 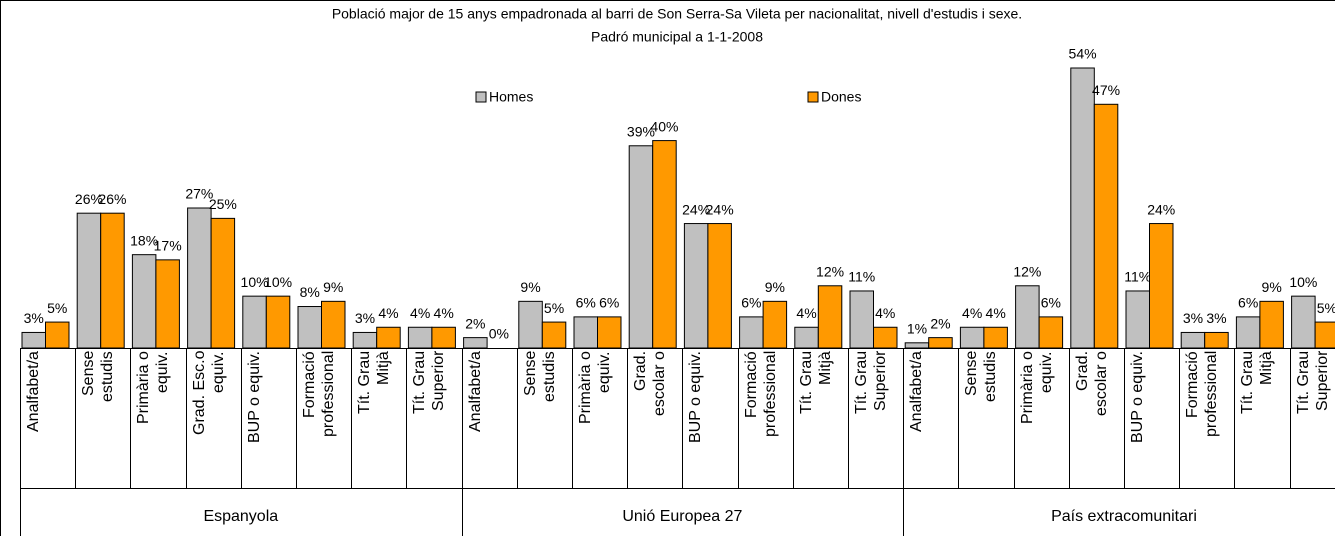 What do you see at coordinates (641, 131) in the screenshot?
I see `data-label: 39%` at bounding box center [641, 131].